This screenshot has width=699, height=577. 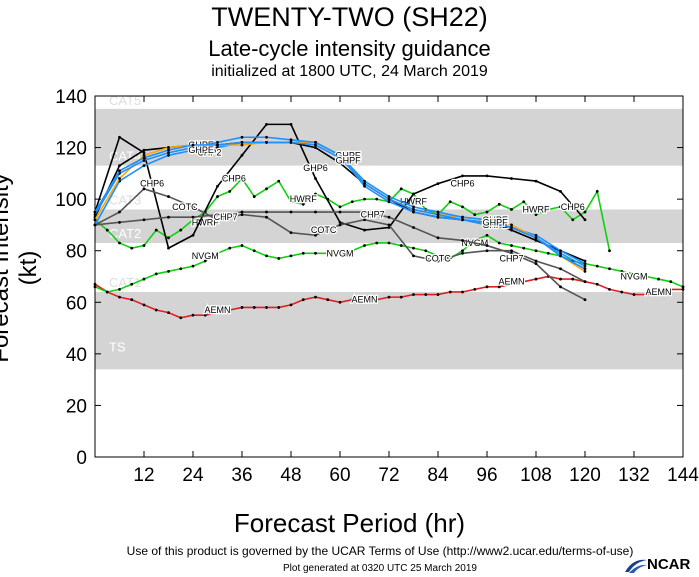 What do you see at coordinates (669, 564) in the screenshot?
I see `ncar-logo-text: NCAR` at bounding box center [669, 564].